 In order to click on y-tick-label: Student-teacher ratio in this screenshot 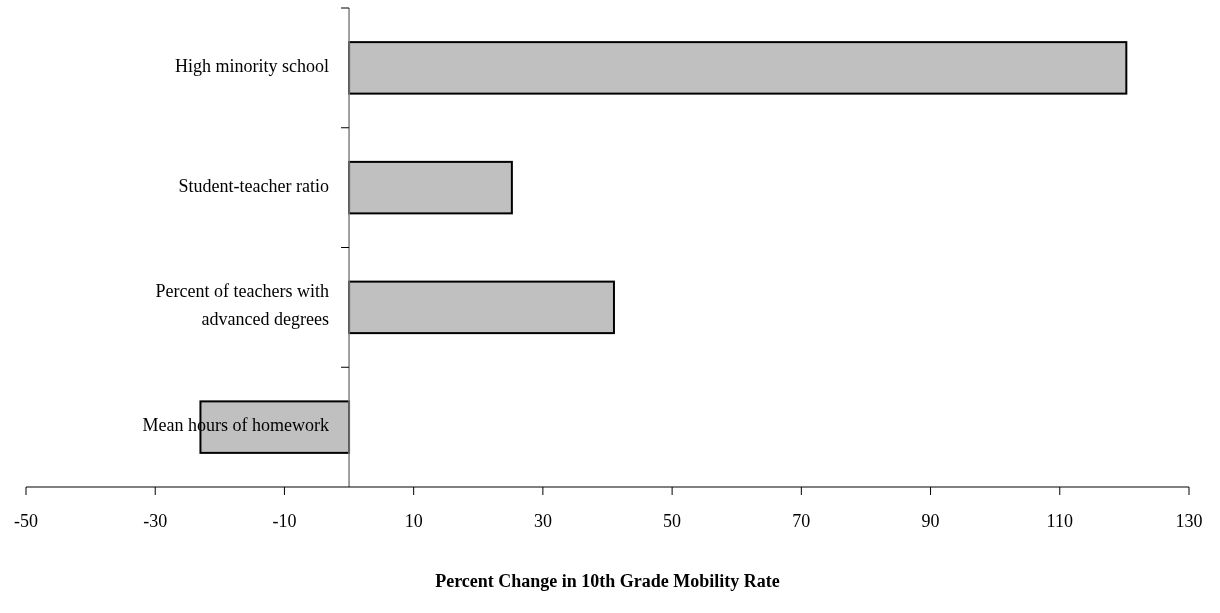, I will do `click(254, 185)`.